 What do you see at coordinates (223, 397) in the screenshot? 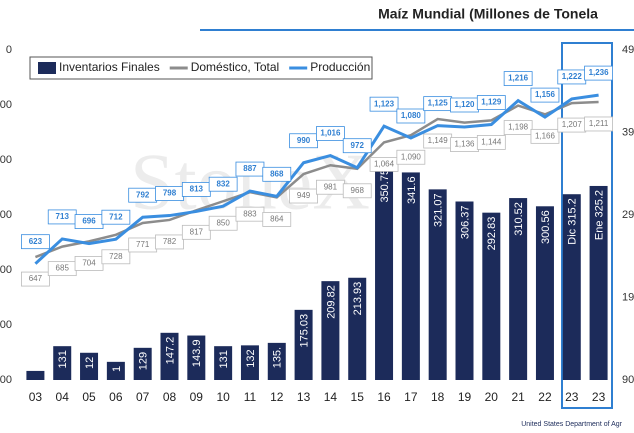
I see `x-tick-label: 10` at bounding box center [223, 397].